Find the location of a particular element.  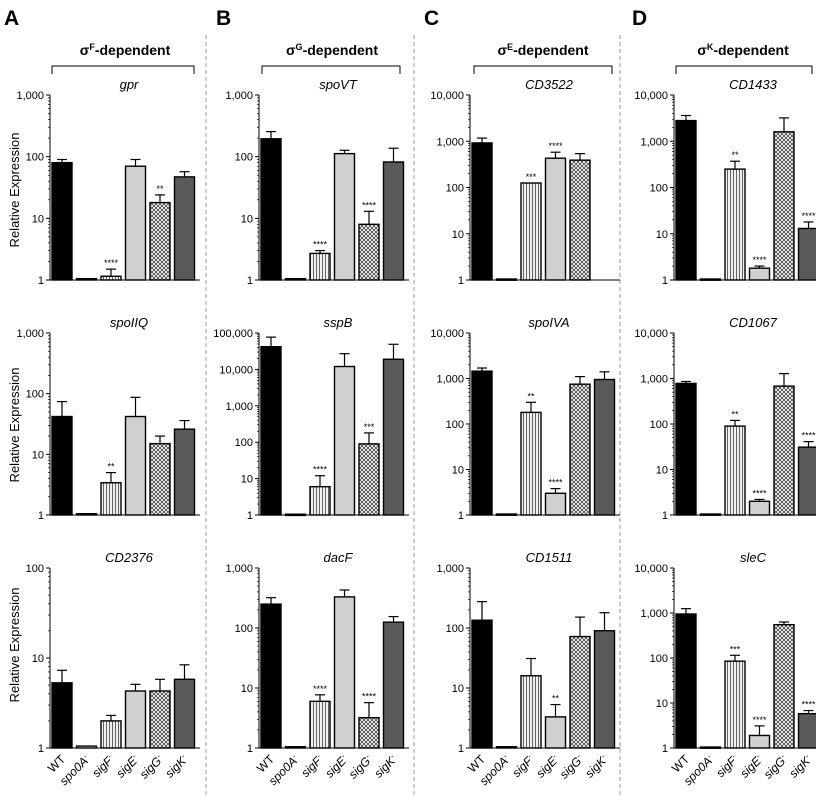

panel-title: CD2376 is located at coordinates (129, 557).